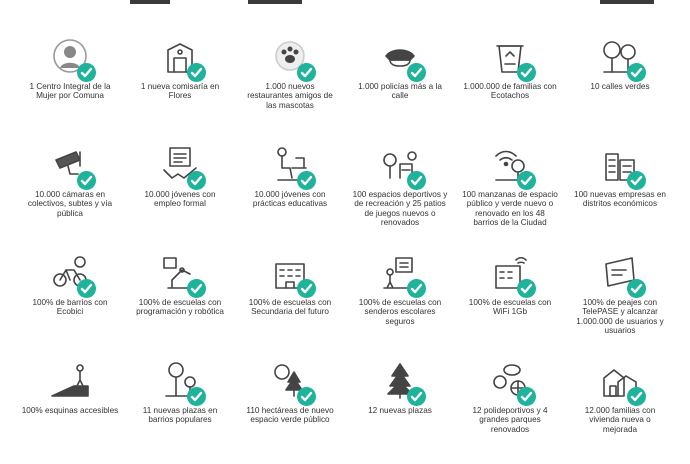  What do you see at coordinates (511, 383) in the screenshot?
I see `sports-balls-icon` at bounding box center [511, 383].